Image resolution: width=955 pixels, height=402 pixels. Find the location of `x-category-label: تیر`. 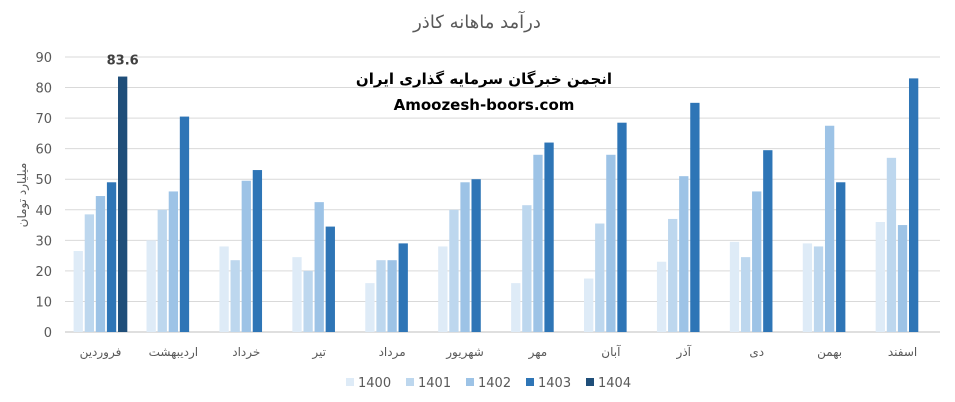

x-category-label: تیر is located at coordinates (318, 352).